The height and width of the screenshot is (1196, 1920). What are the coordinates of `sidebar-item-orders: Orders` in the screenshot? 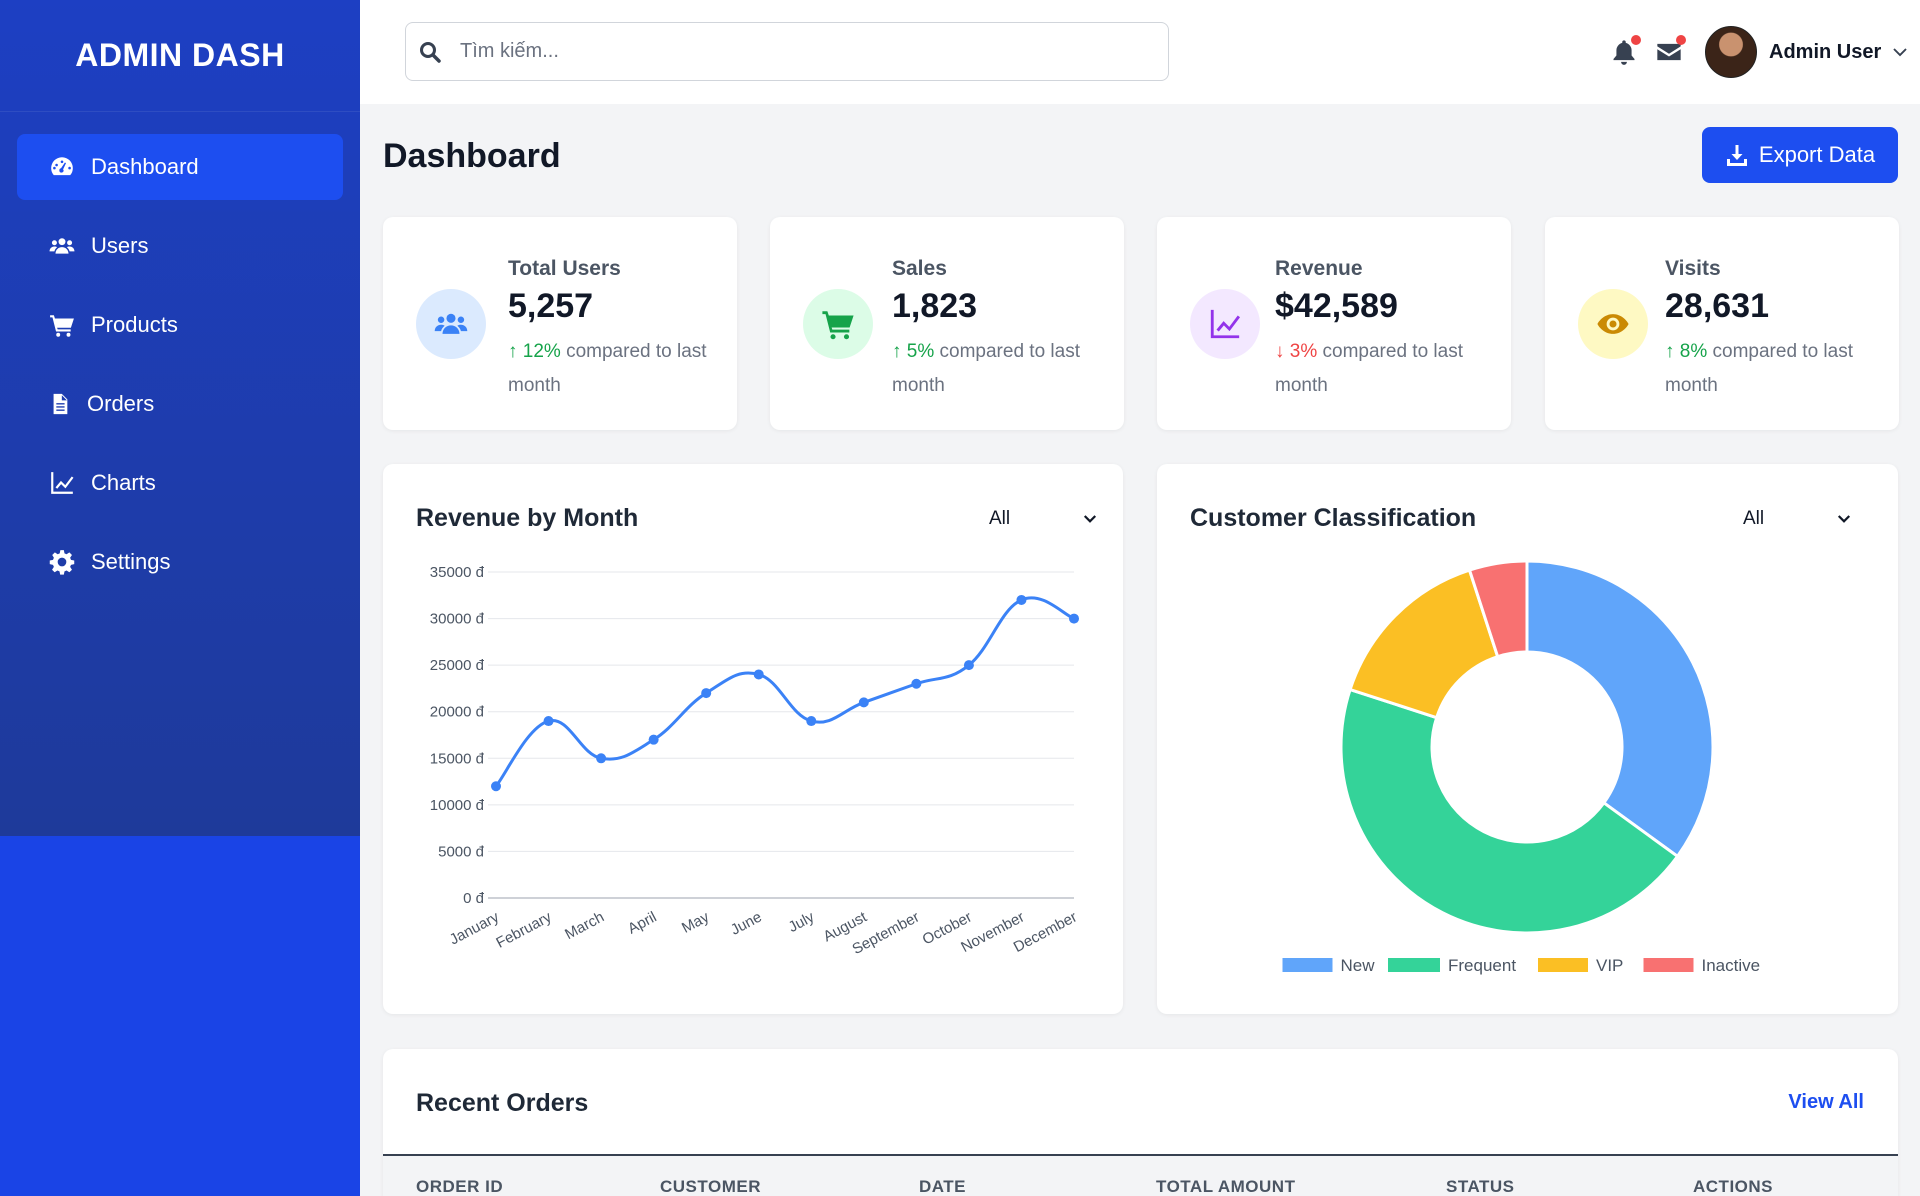 It's located at (180, 404).